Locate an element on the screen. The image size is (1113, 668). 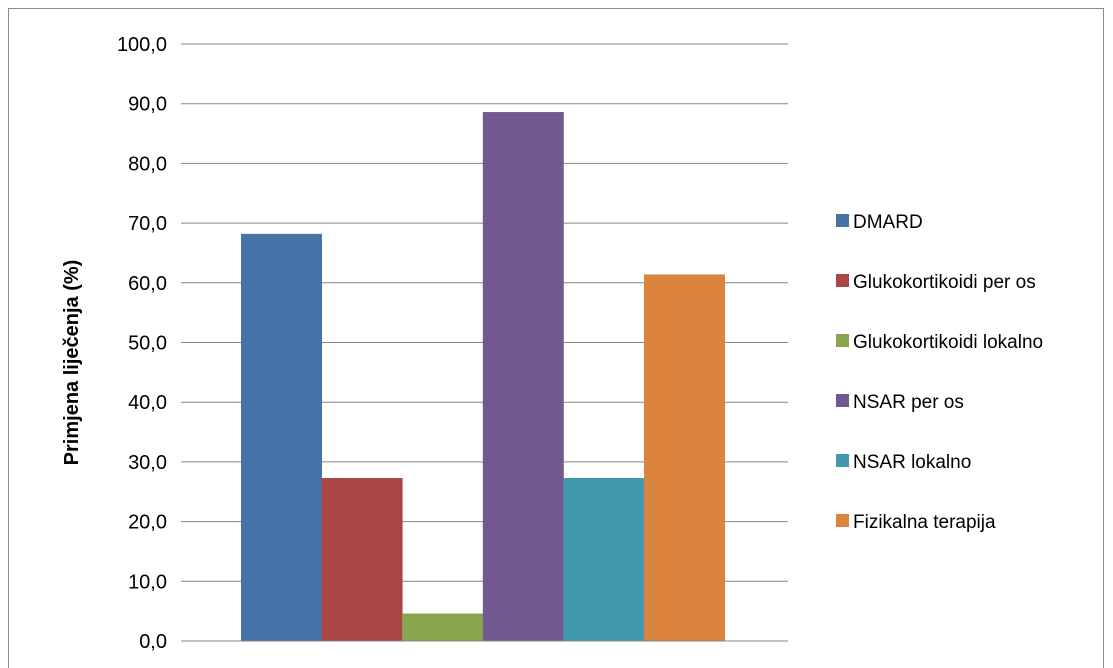
legend-label: Fizikalna terapija is located at coordinates (924, 522).